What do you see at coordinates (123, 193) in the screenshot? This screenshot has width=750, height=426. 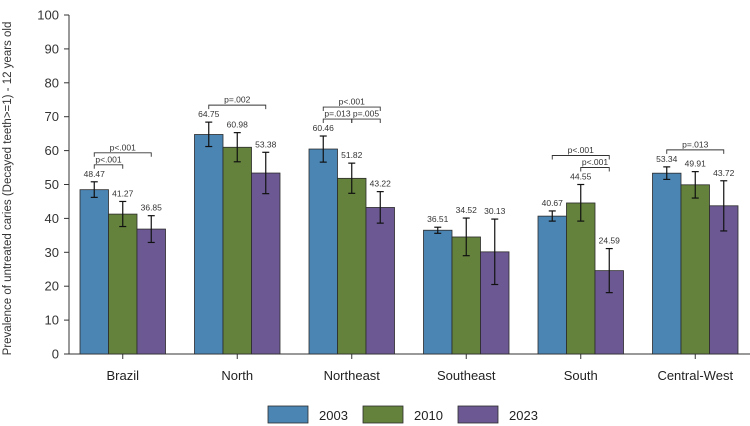 I see `data-label: 41.27` at bounding box center [123, 193].